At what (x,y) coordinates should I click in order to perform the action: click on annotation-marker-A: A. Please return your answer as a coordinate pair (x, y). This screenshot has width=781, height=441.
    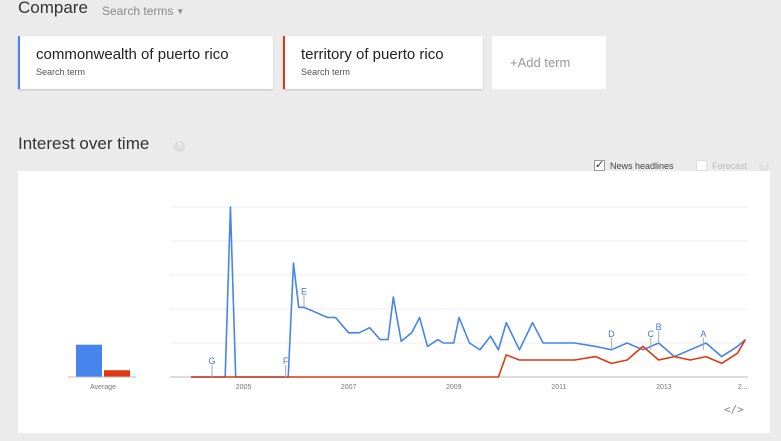
    Looking at the image, I should click on (703, 334).